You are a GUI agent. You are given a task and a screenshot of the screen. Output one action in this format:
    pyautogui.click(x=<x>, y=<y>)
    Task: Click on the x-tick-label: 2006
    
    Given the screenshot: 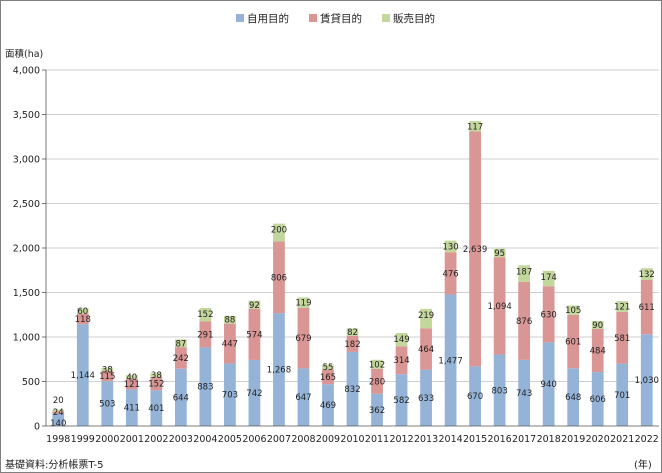 What is the action you would take?
    pyautogui.click(x=254, y=439)
    